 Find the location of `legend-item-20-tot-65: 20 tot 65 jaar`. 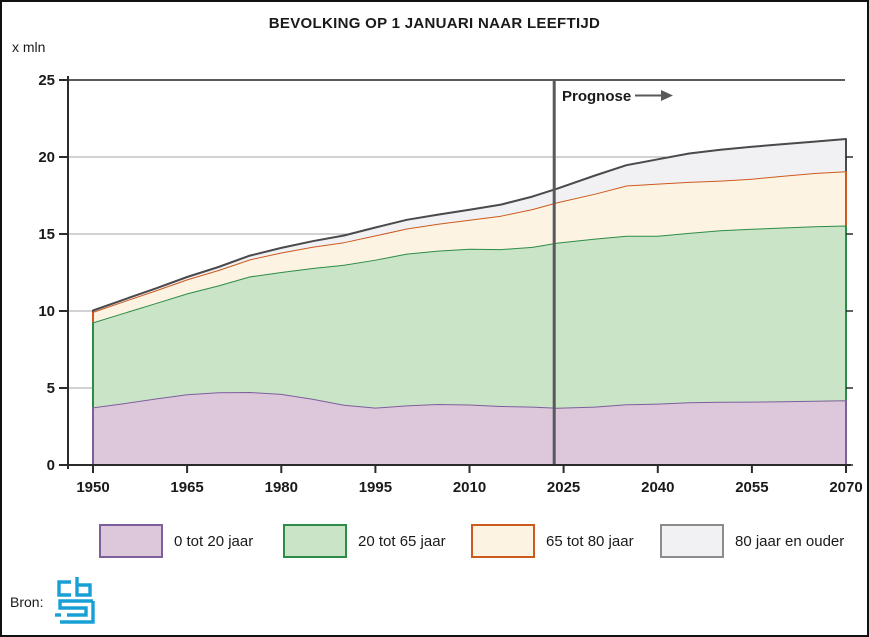

legend-item-20-tot-65: 20 tot 65 jaar is located at coordinates (364, 541).